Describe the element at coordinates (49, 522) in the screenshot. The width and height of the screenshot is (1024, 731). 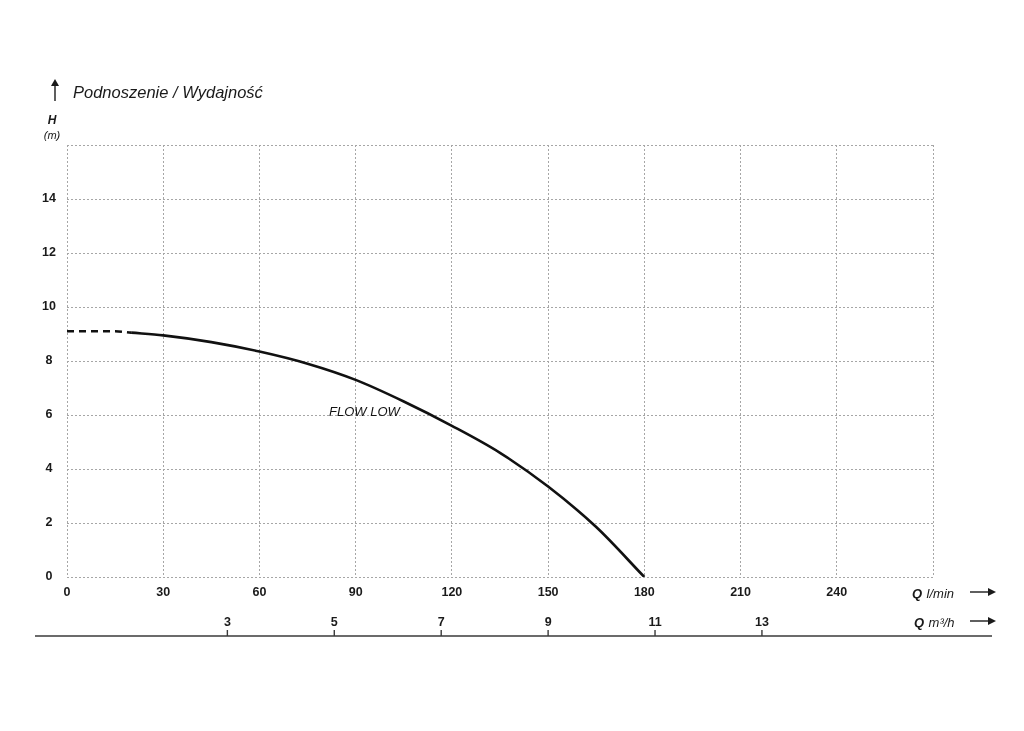
I see `y-tick-label: 2` at that location.